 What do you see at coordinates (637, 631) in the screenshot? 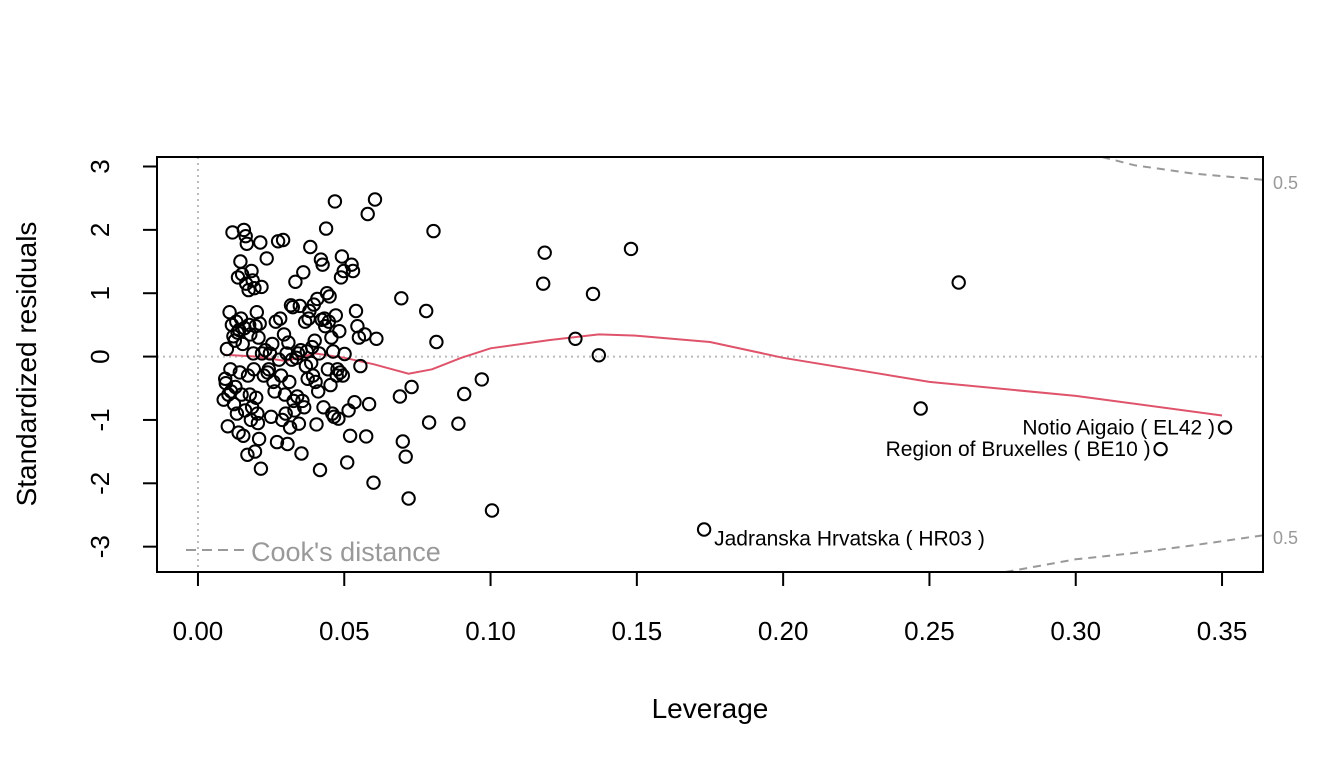
I see `x-tick-label: 0.15` at bounding box center [637, 631].